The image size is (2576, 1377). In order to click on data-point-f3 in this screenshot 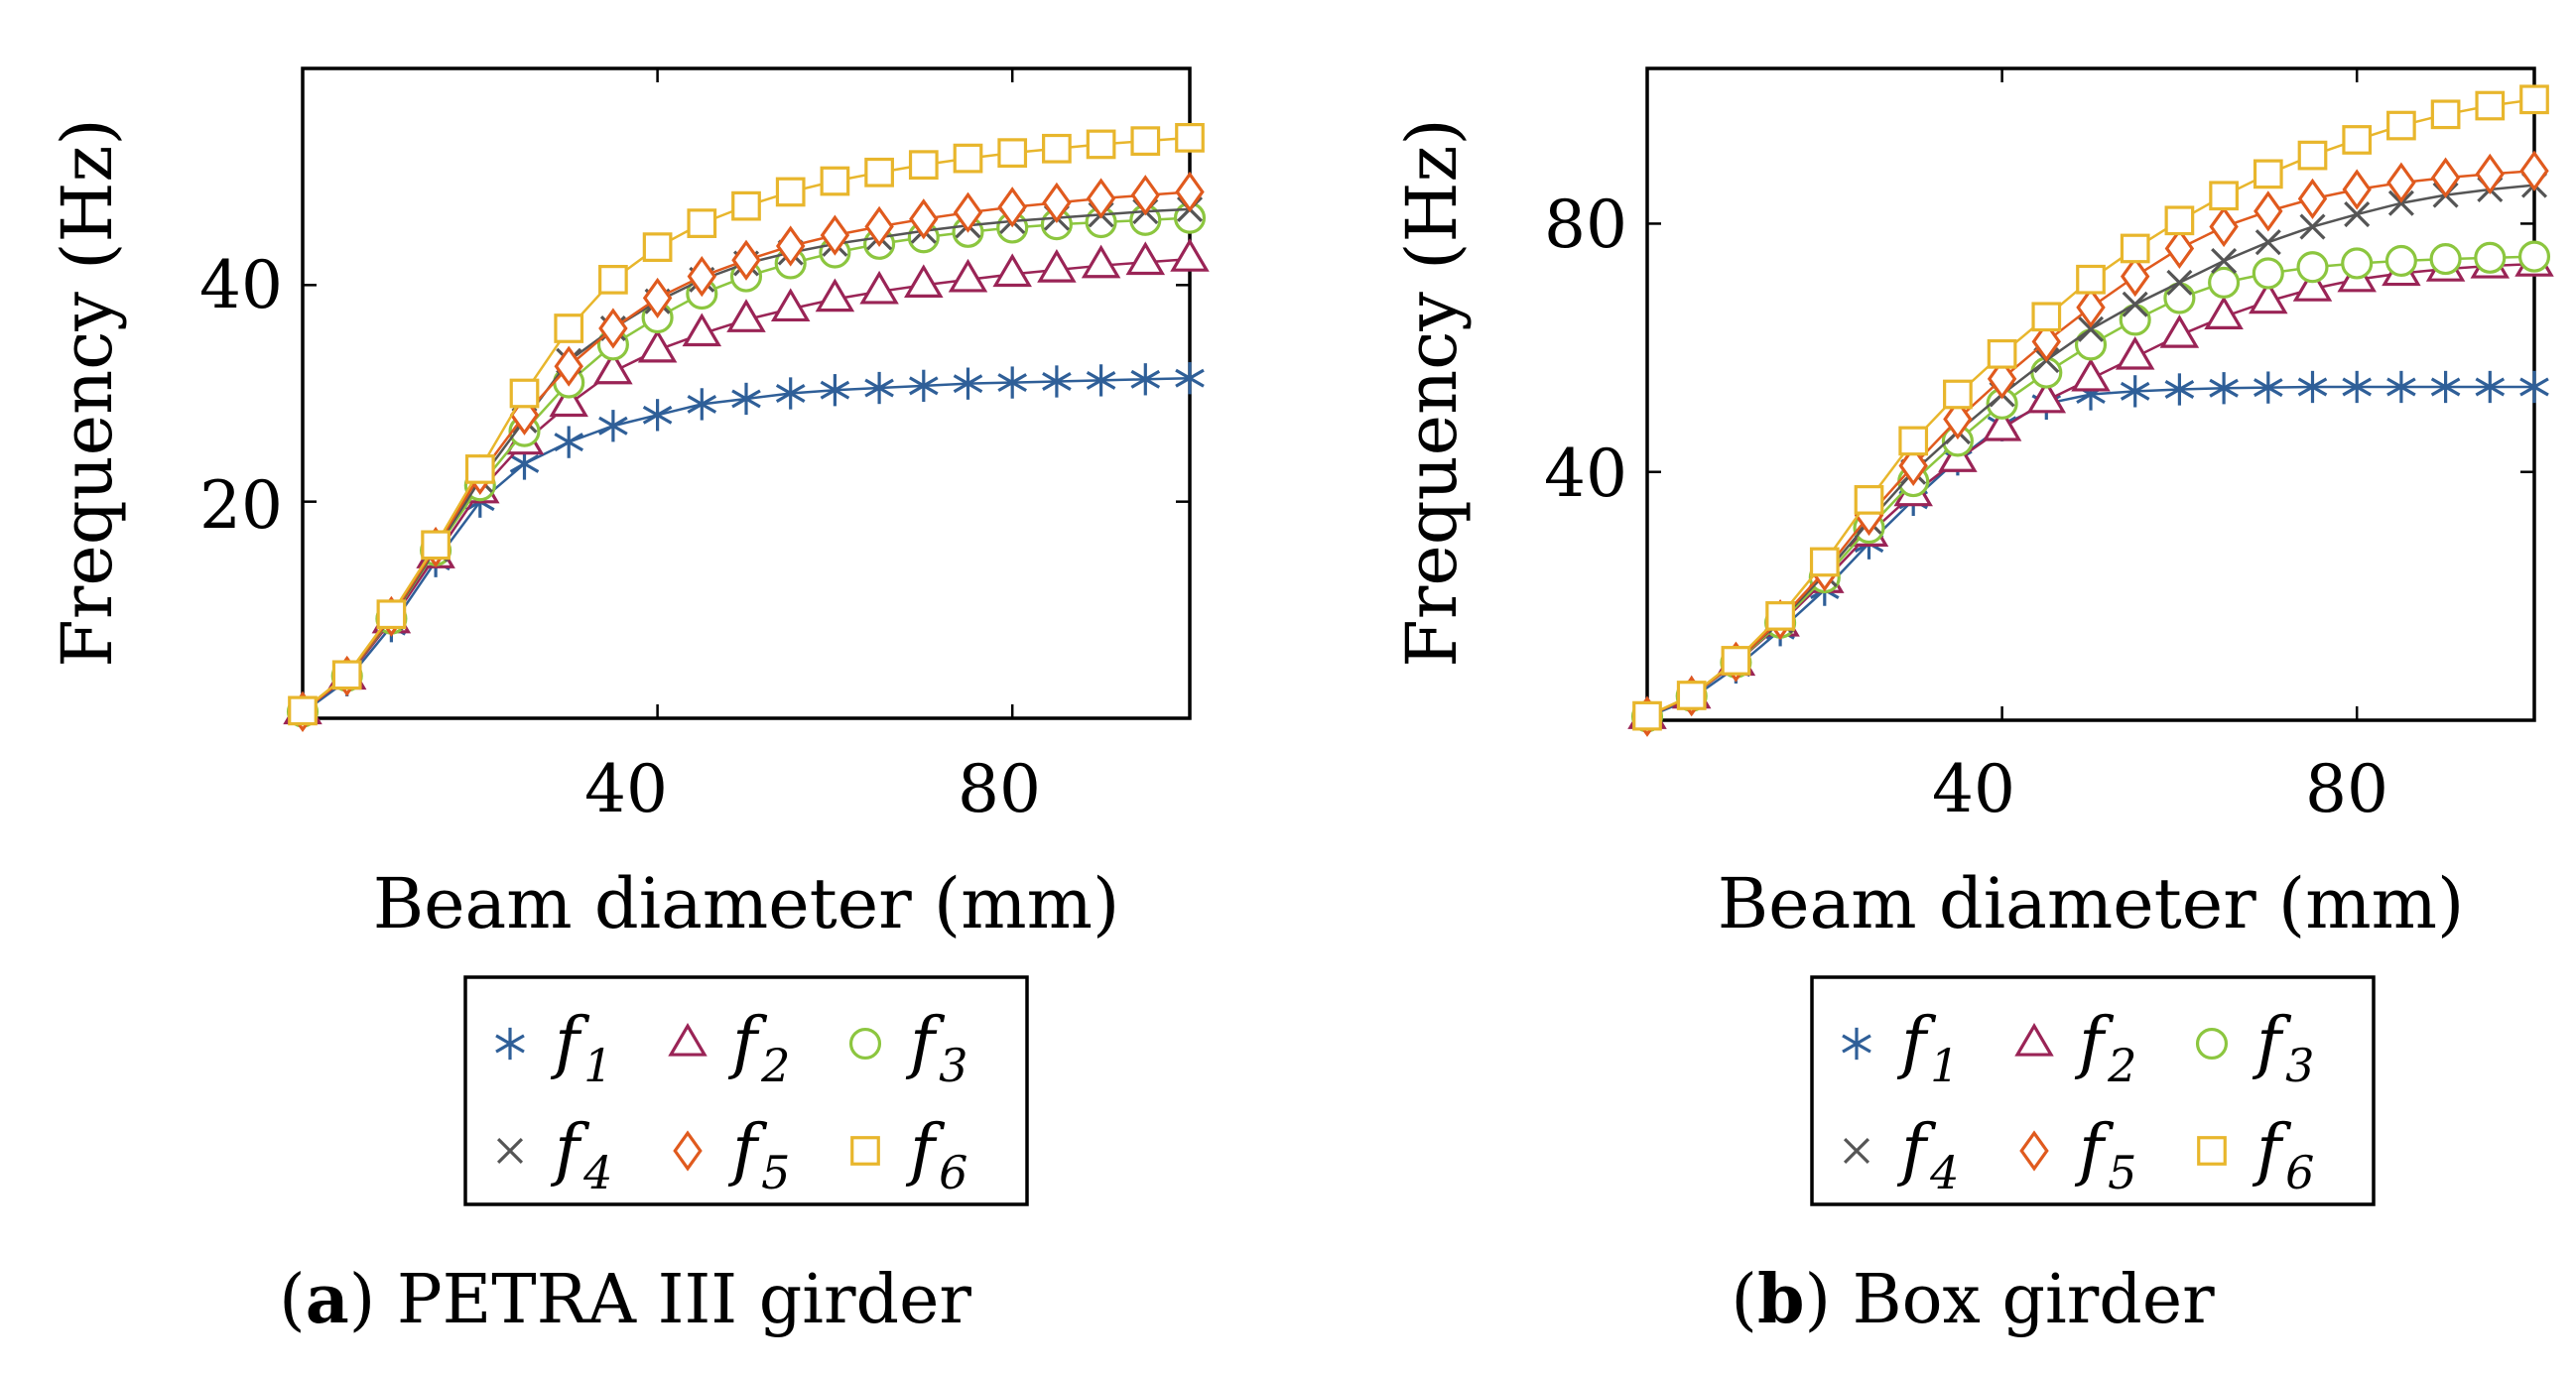, I will do `click(2357, 264)`.